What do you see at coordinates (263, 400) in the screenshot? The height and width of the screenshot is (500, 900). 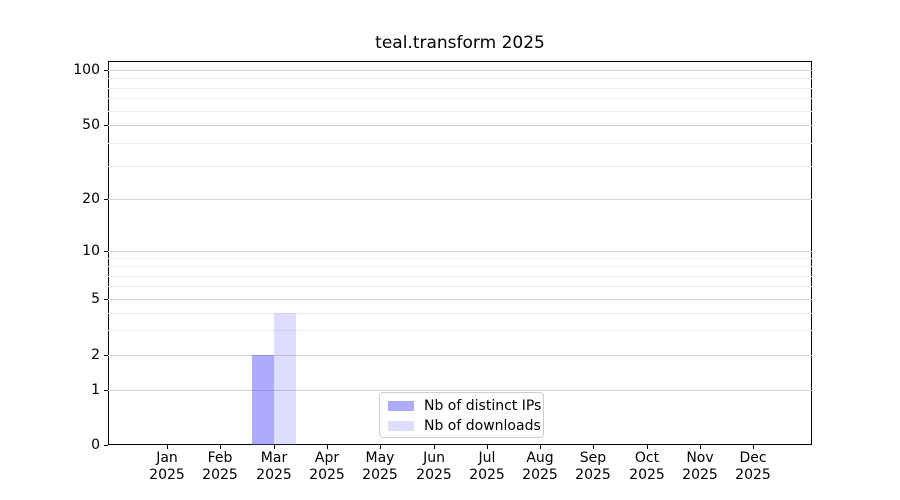 I see `bar-nb-of-distinct-ips-mar` at bounding box center [263, 400].